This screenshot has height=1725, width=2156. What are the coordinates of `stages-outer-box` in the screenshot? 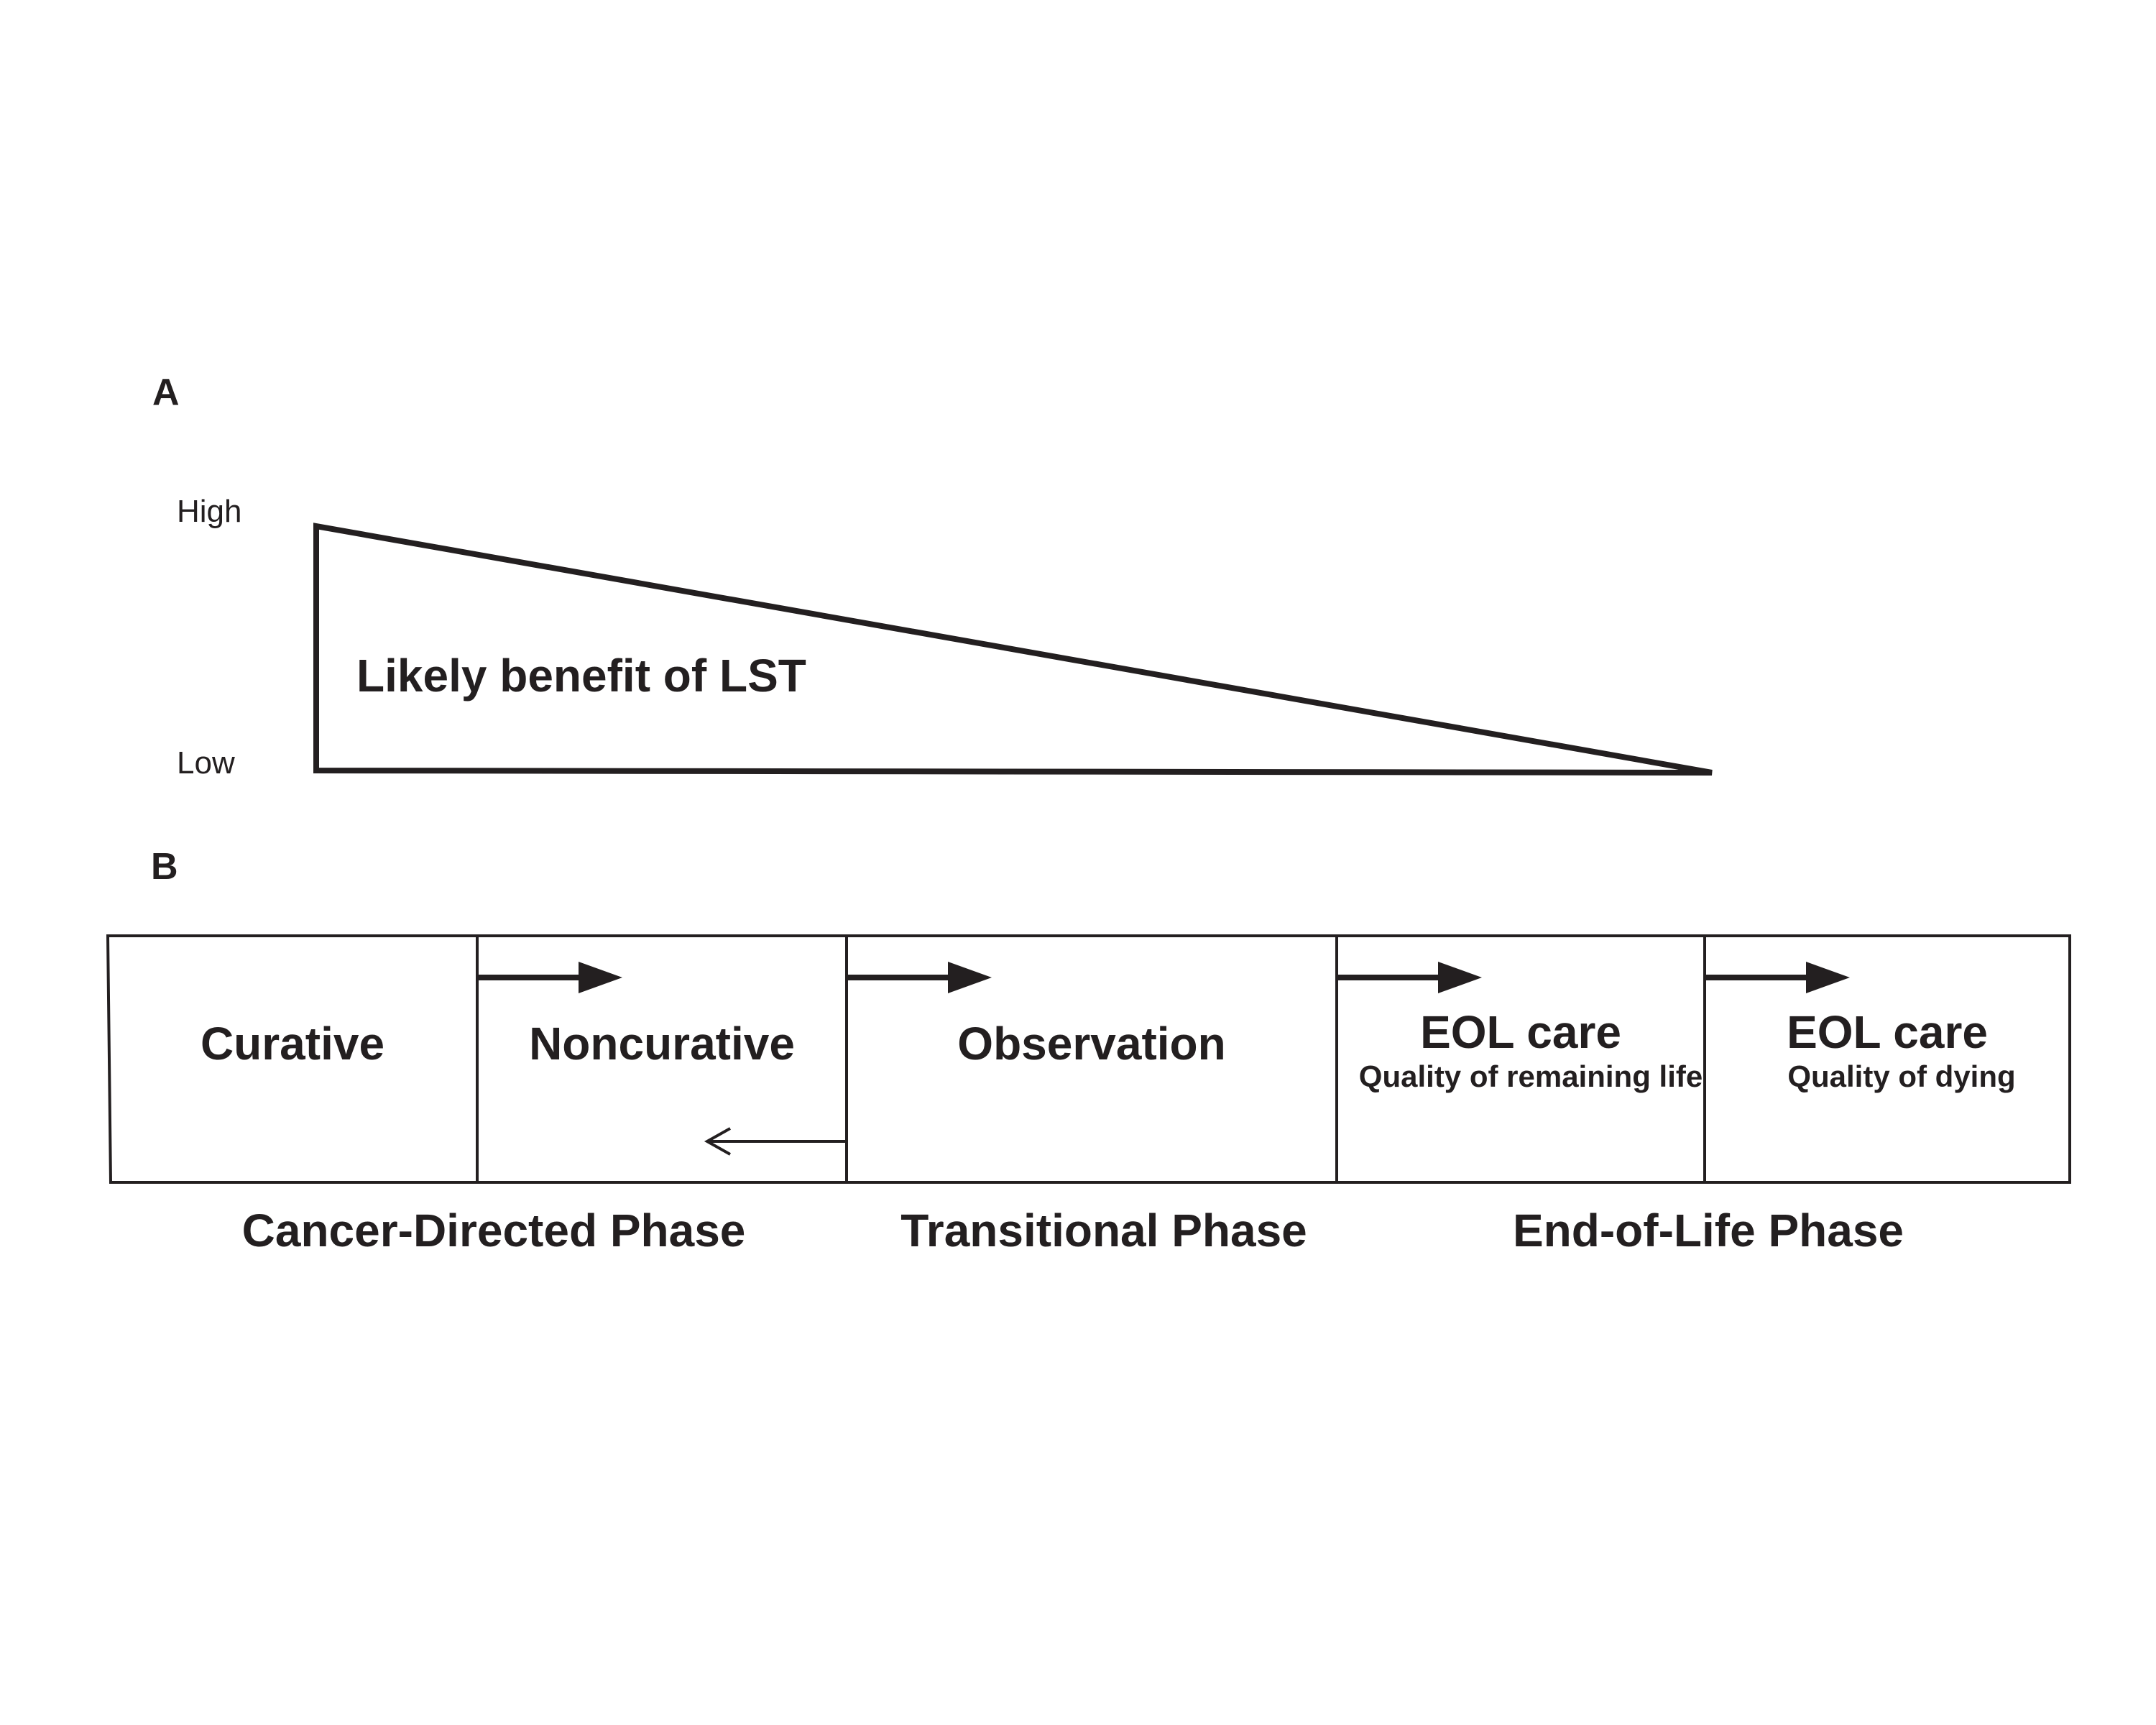 It's located at (1088, 1059).